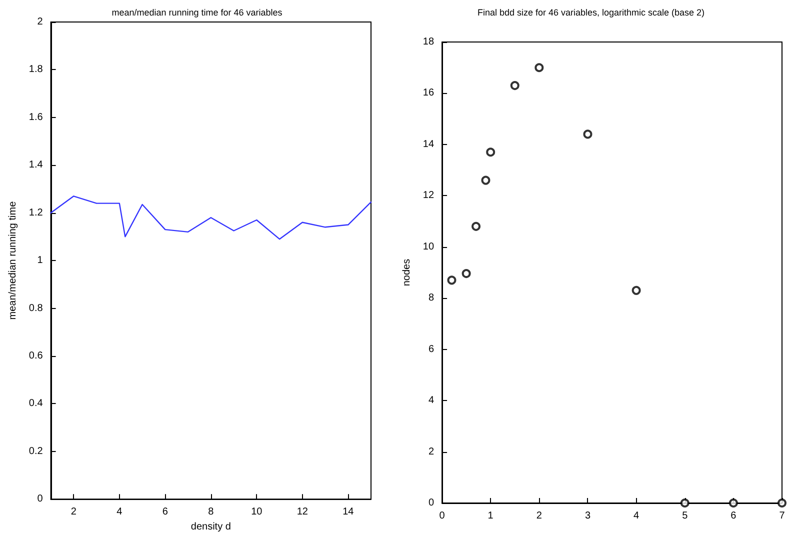 This screenshot has height=537, width=788. Describe the element at coordinates (428, 196) in the screenshot. I see `y-tick-label: 12` at that location.